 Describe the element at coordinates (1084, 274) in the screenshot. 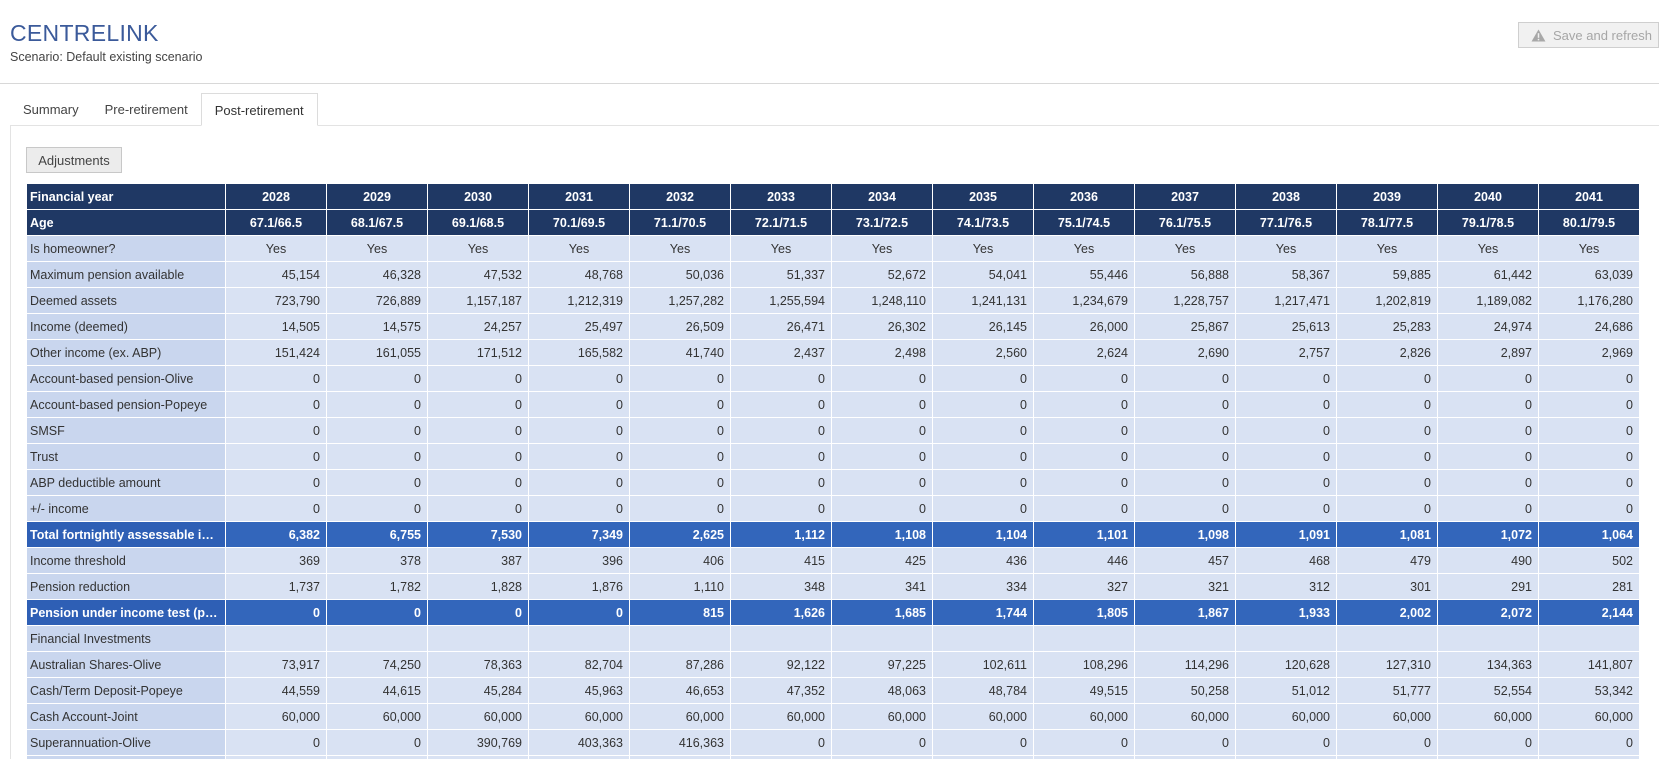

I see `table-cell: 55,446` at that location.